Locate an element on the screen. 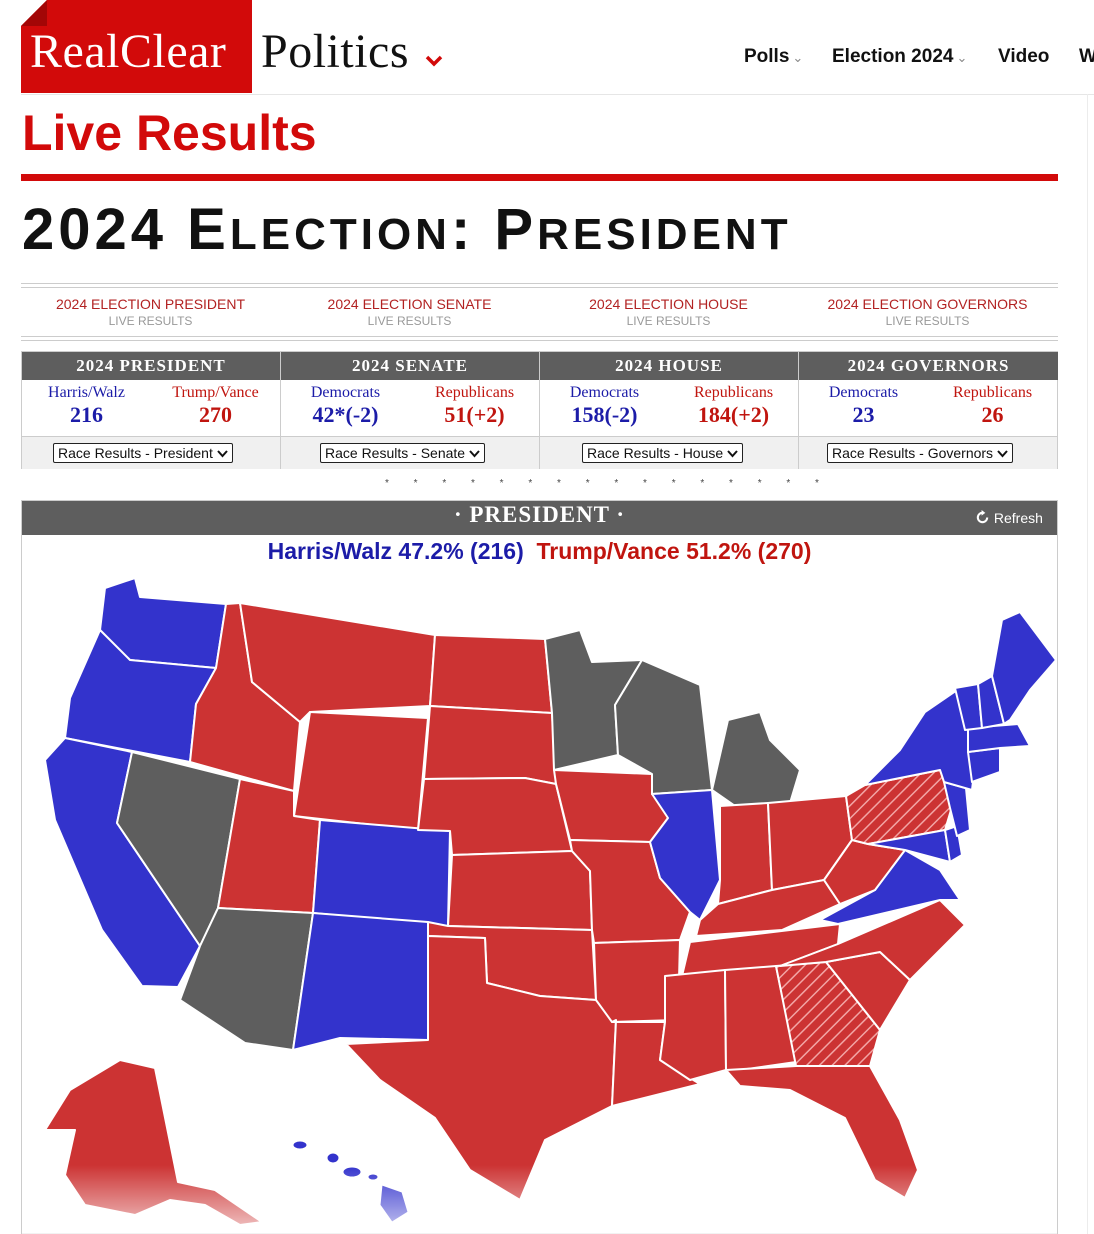  state-al is located at coordinates (760, 1018).